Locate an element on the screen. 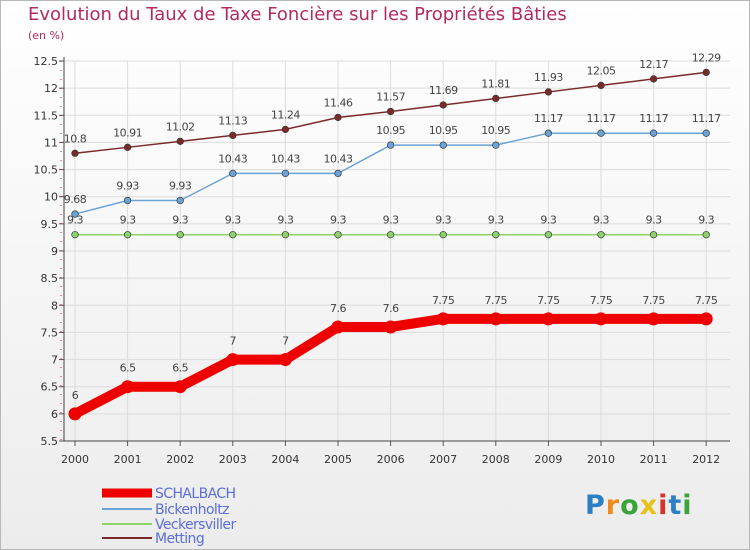  data-label-metting-2007: 11.69 is located at coordinates (443, 90).